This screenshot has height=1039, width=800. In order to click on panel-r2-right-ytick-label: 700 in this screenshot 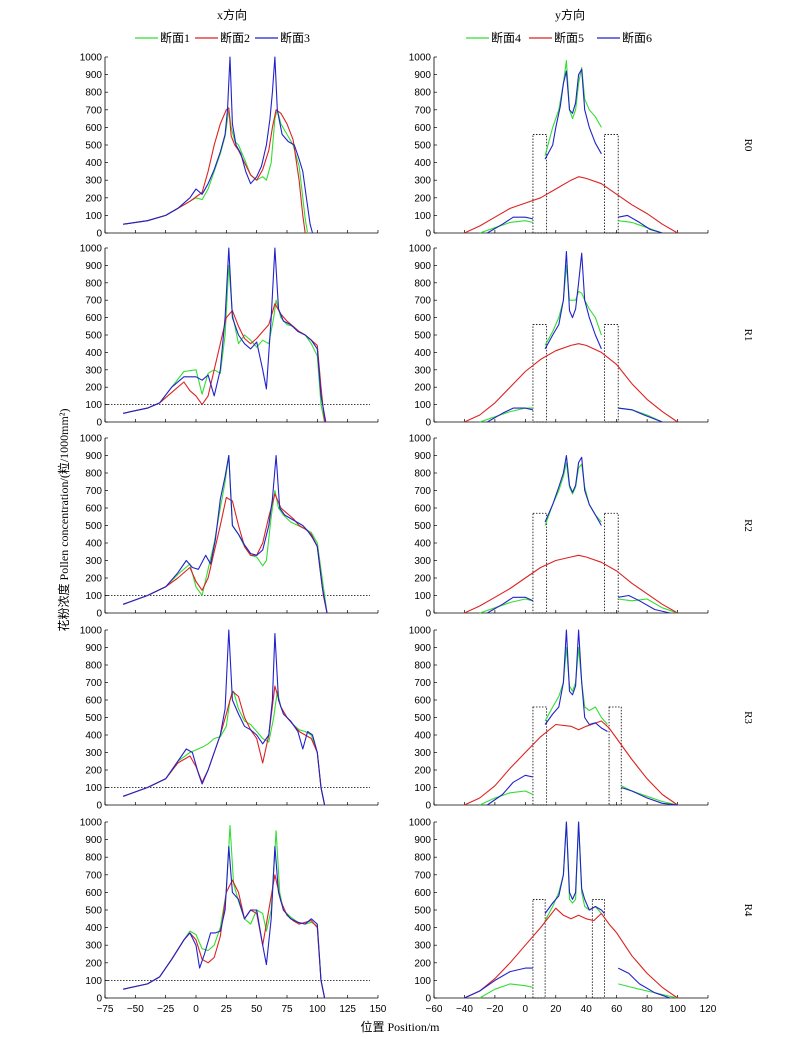, I will do `click(422, 491)`.